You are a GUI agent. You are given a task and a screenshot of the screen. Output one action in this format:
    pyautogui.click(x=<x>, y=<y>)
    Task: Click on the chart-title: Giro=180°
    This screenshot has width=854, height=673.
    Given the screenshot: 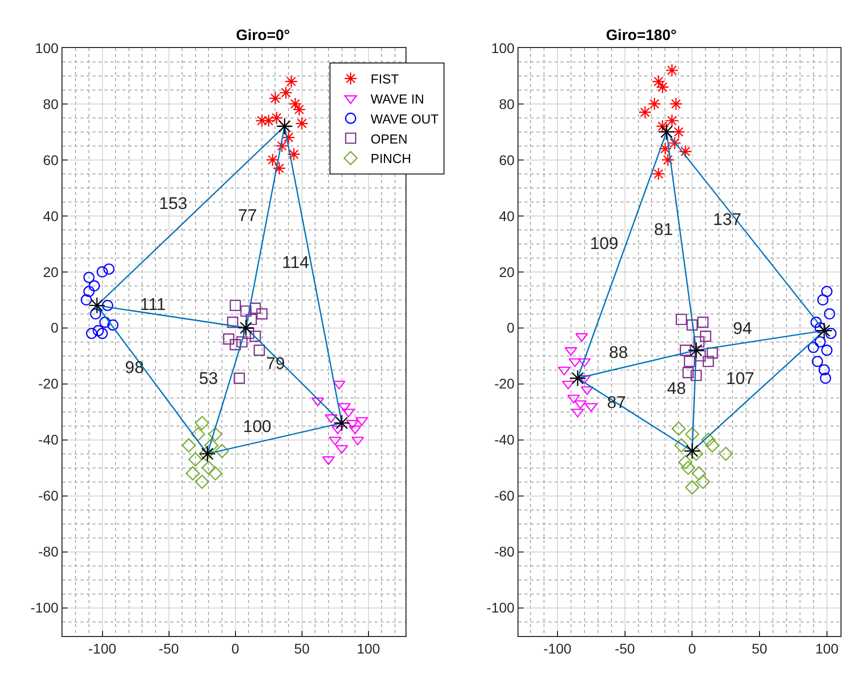 What is the action you would take?
    pyautogui.click(x=641, y=35)
    